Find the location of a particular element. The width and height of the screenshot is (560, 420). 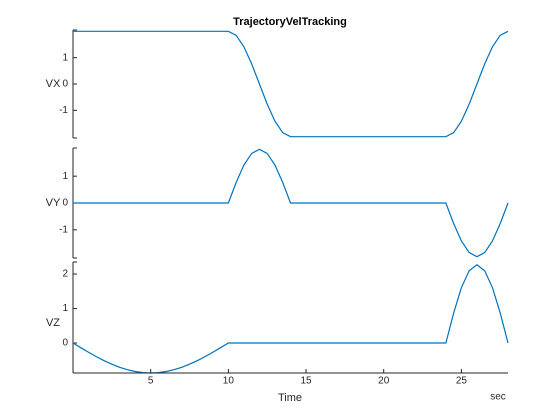

y-axis-label: VZ is located at coordinates (53, 323).